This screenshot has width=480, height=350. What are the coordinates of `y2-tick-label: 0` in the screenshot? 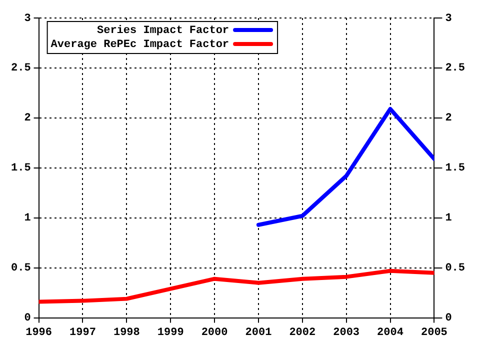 It's located at (448, 318).